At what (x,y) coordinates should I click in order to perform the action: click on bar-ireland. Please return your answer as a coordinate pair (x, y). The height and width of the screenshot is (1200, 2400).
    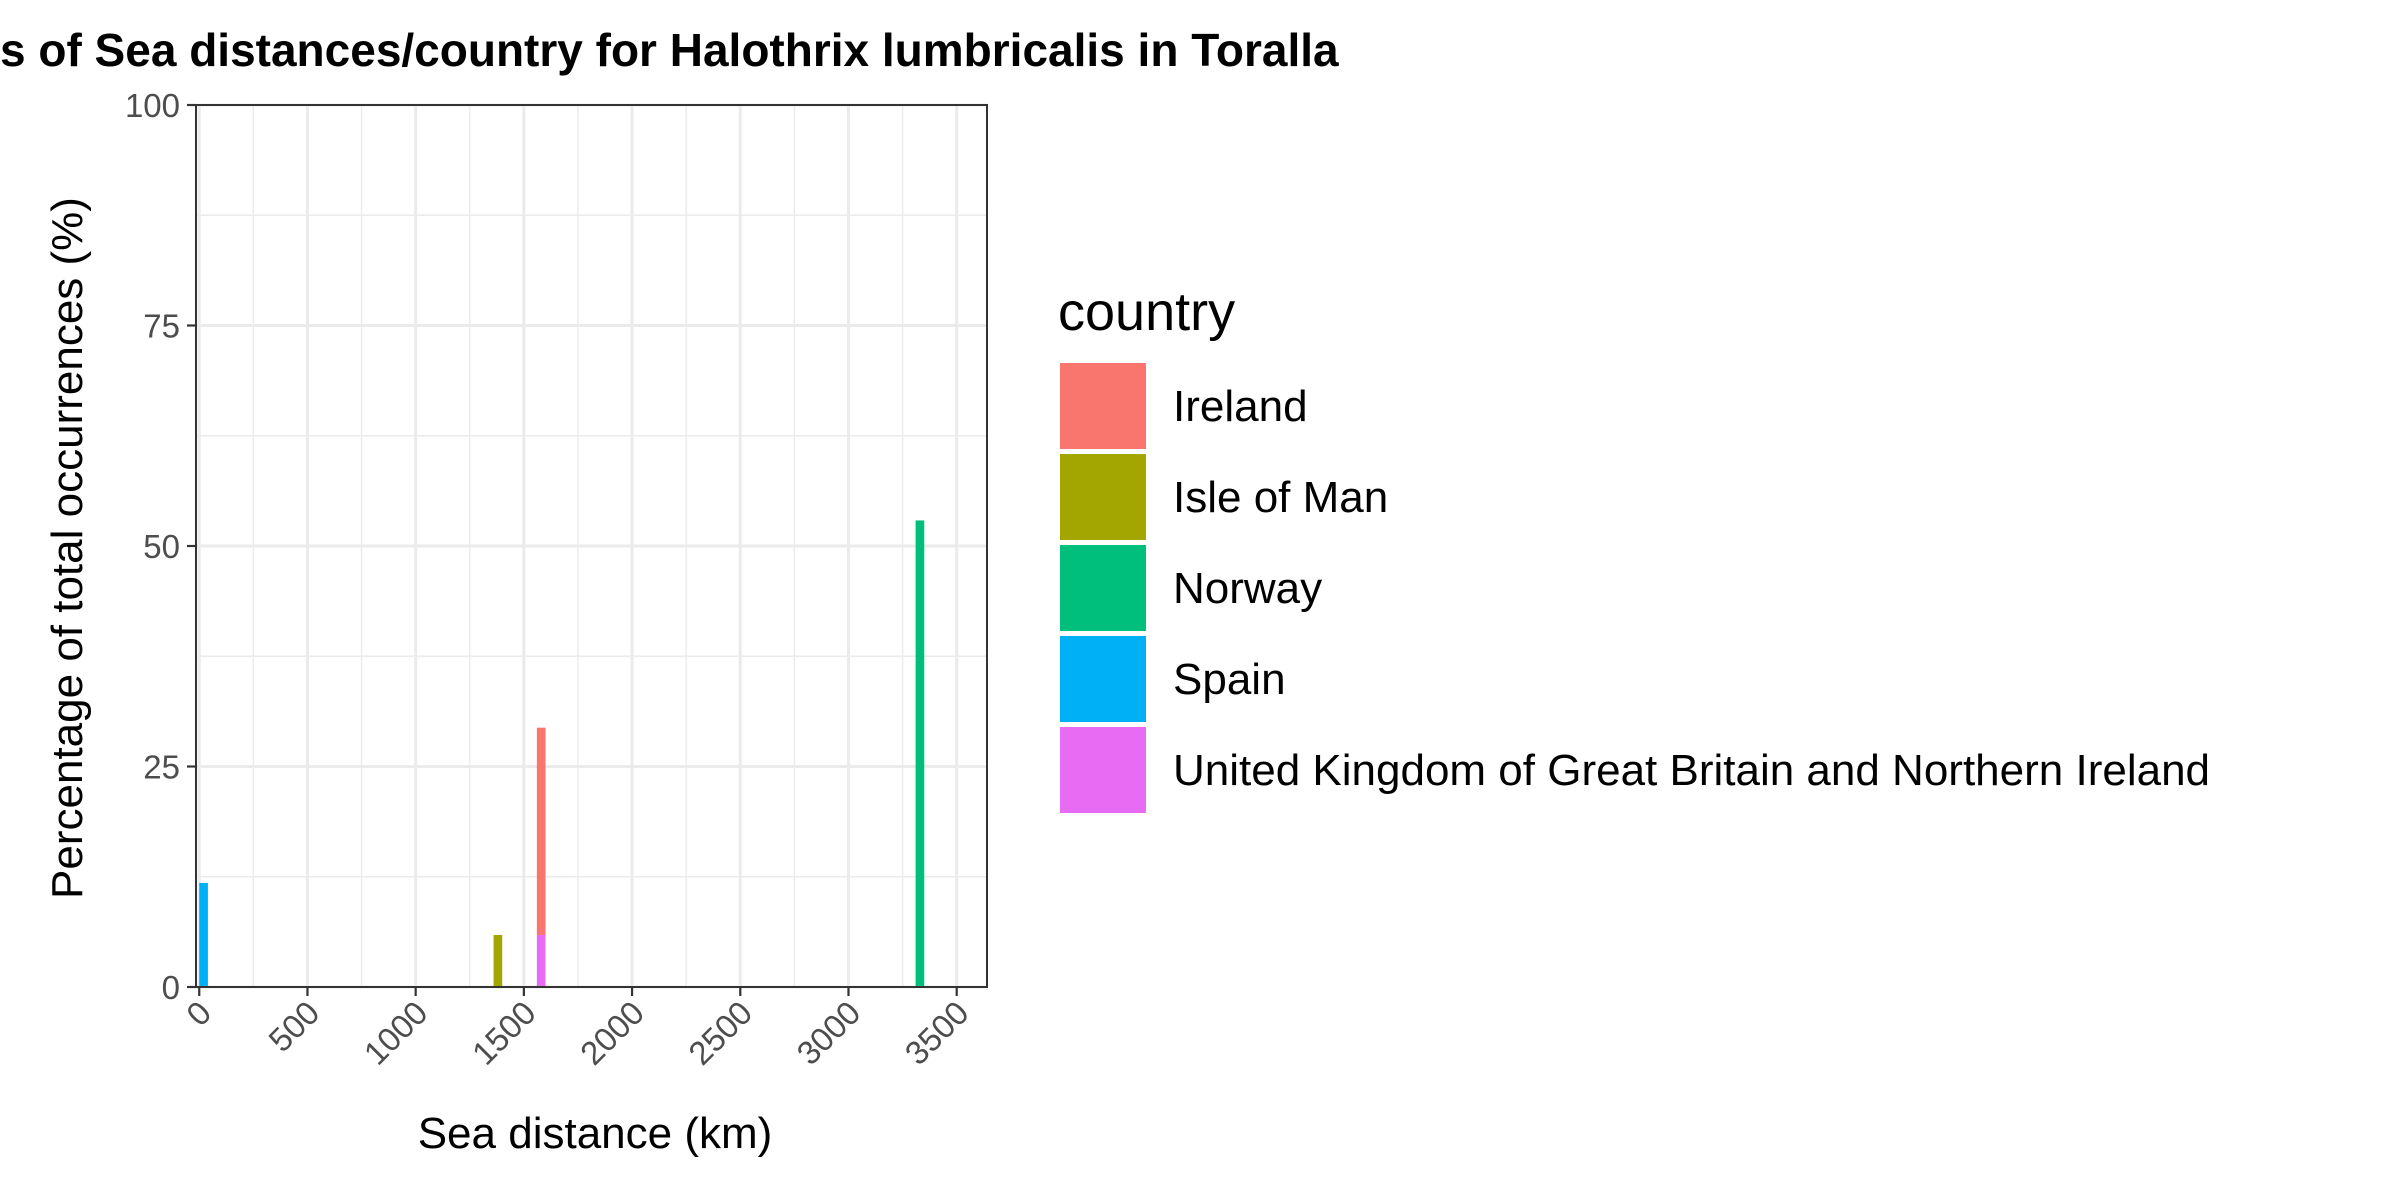
    Looking at the image, I should click on (541, 831).